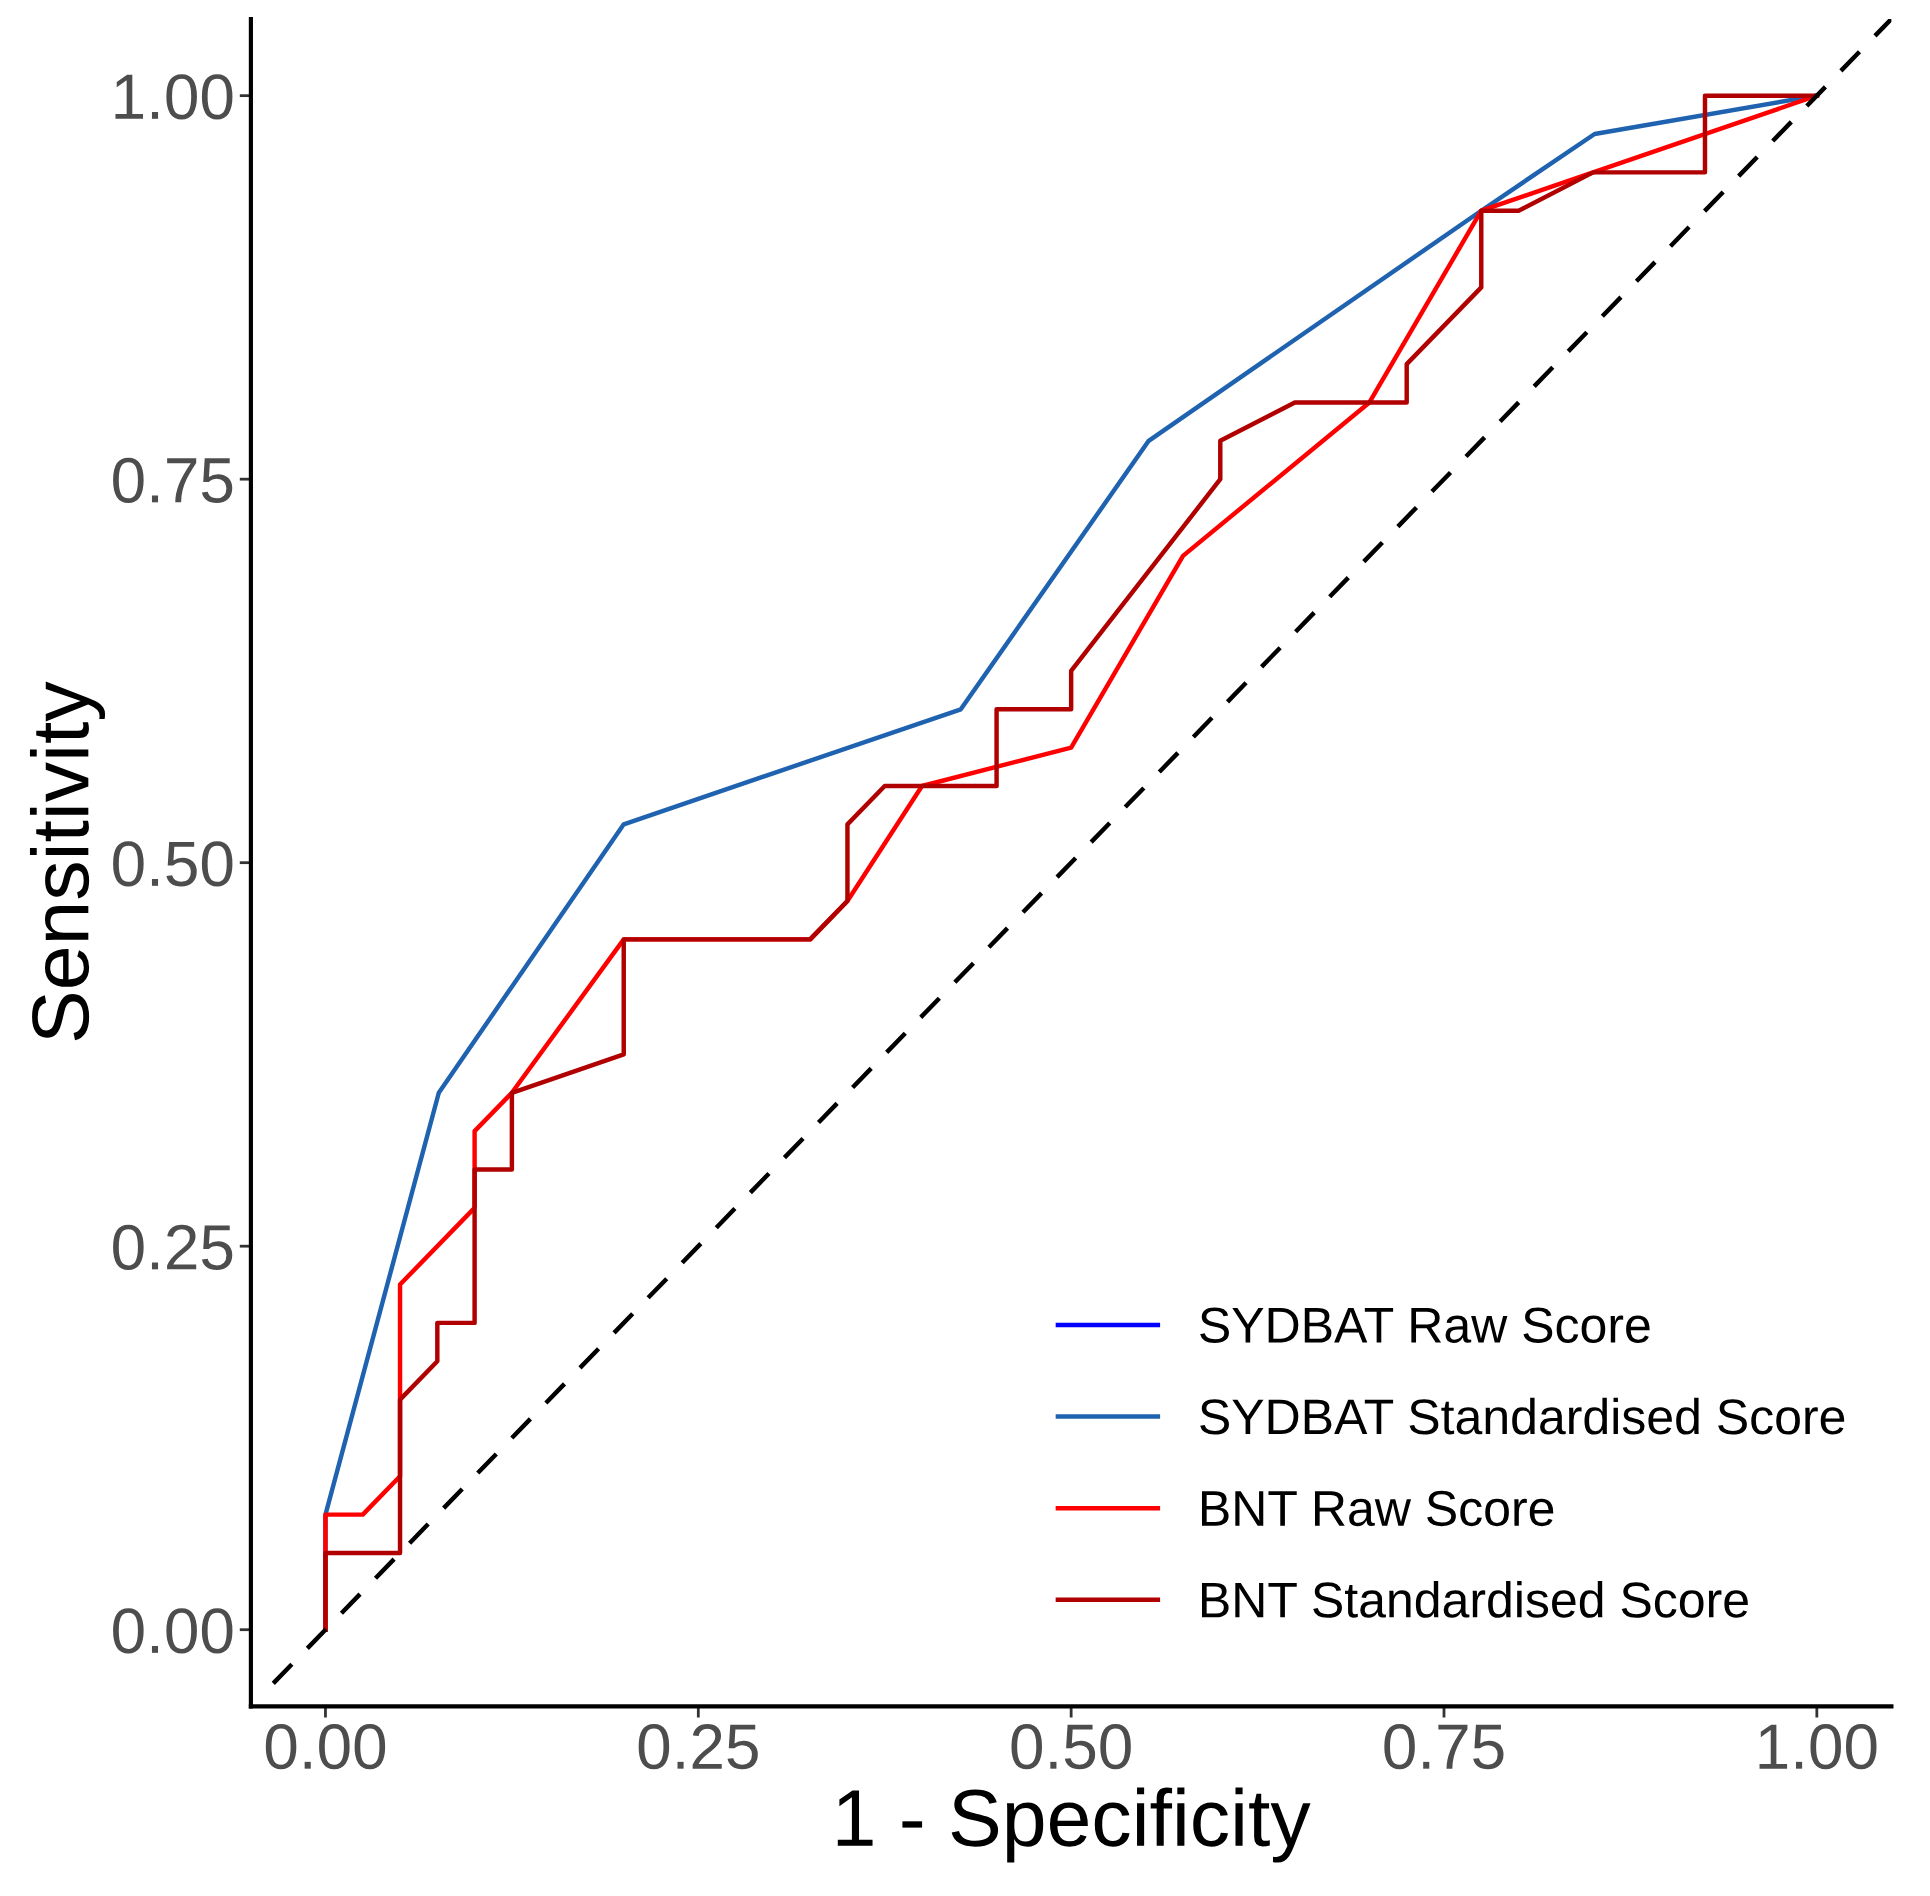 The height and width of the screenshot is (1896, 1930). What do you see at coordinates (325, 1747) in the screenshot?
I see `x-tick-label: 0.00` at bounding box center [325, 1747].